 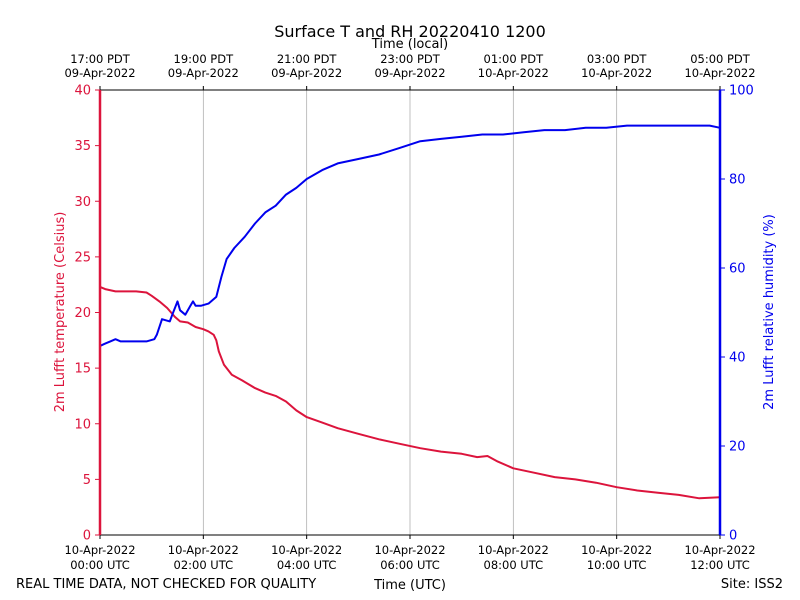 I want to click on right-tick-label: 0, so click(x=733, y=536).